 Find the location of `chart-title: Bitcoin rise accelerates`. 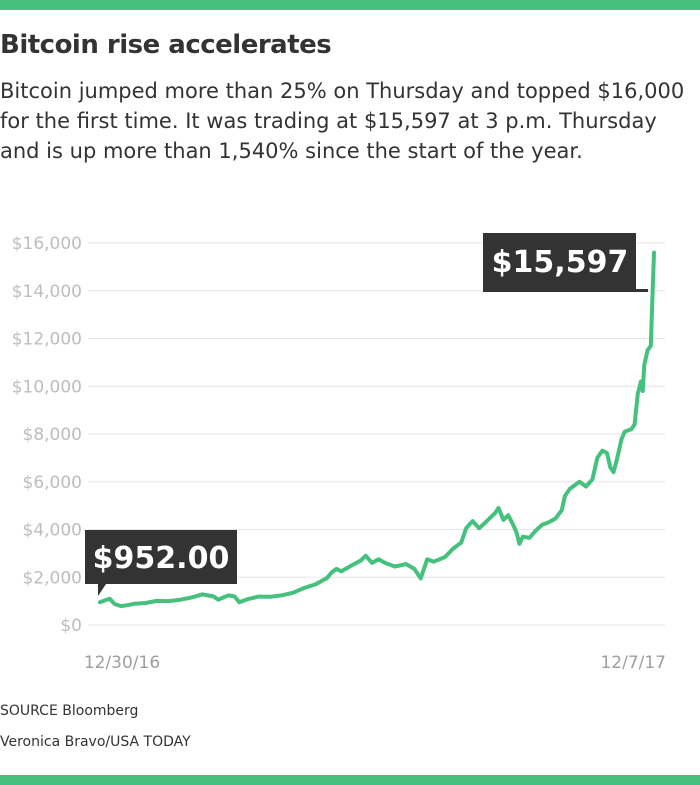

chart-title: Bitcoin rise accelerates is located at coordinates (166, 45).